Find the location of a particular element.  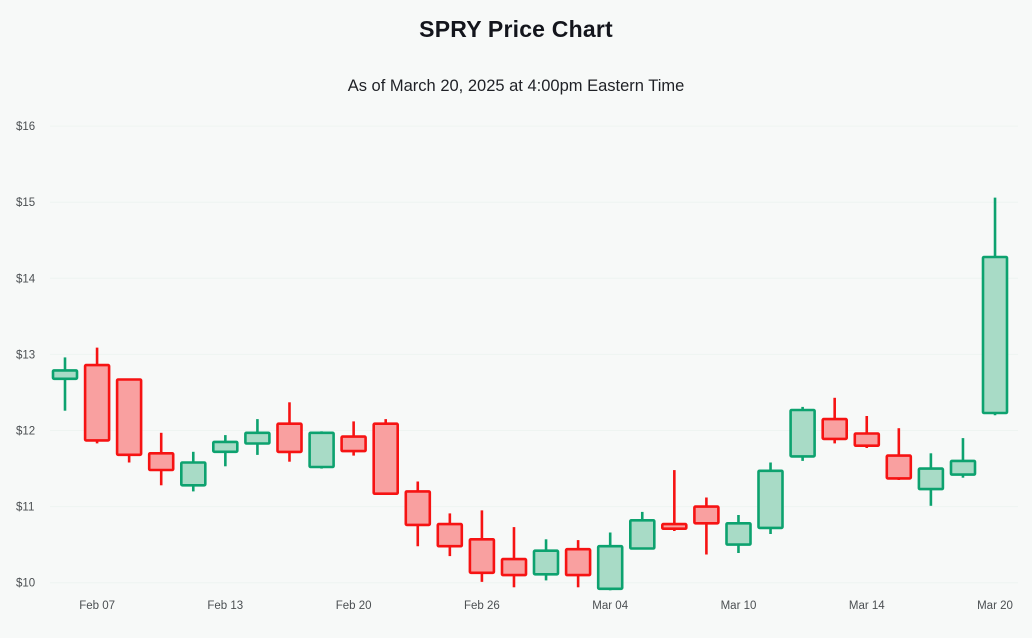

y-axis-label: $10 is located at coordinates (25, 584).